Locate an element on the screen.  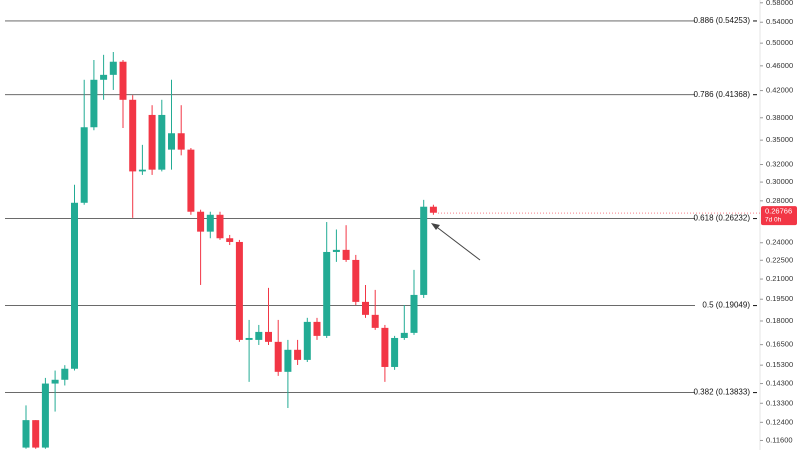
fib-label: 0.382 (0.13833) is located at coordinates (722, 392).